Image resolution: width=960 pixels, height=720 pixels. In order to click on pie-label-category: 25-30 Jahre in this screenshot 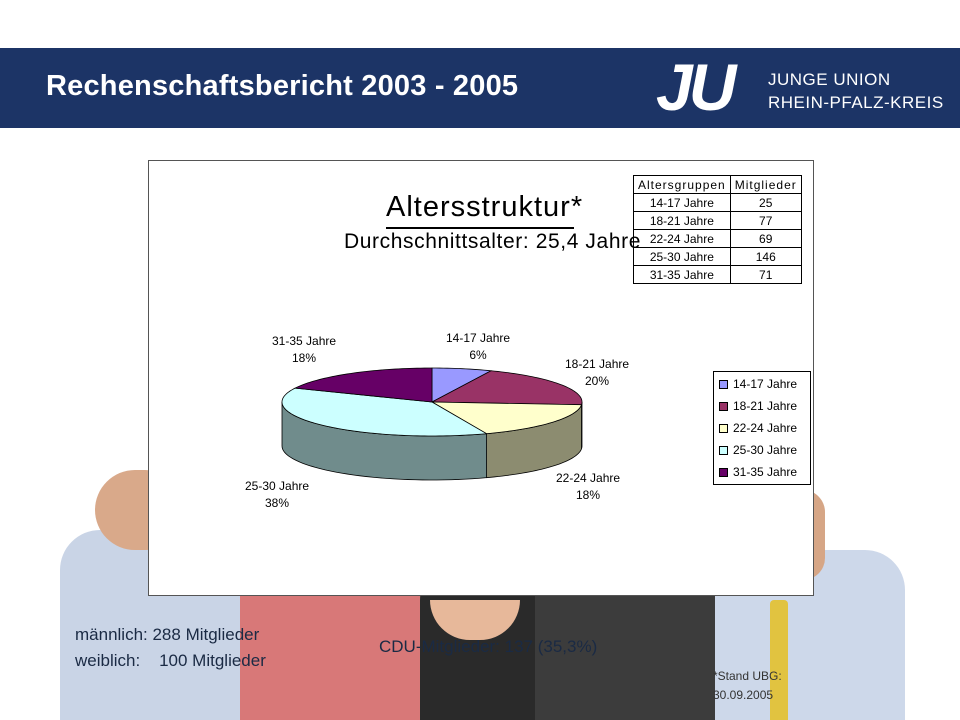, I will do `click(277, 486)`.